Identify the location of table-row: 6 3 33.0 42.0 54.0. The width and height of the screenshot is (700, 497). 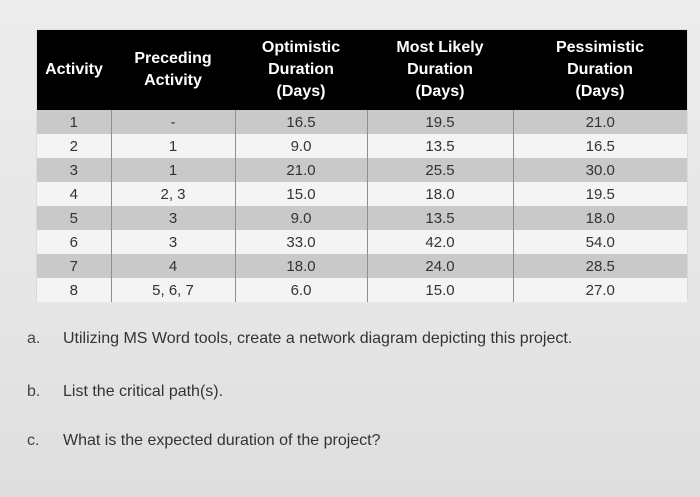
(362, 242).